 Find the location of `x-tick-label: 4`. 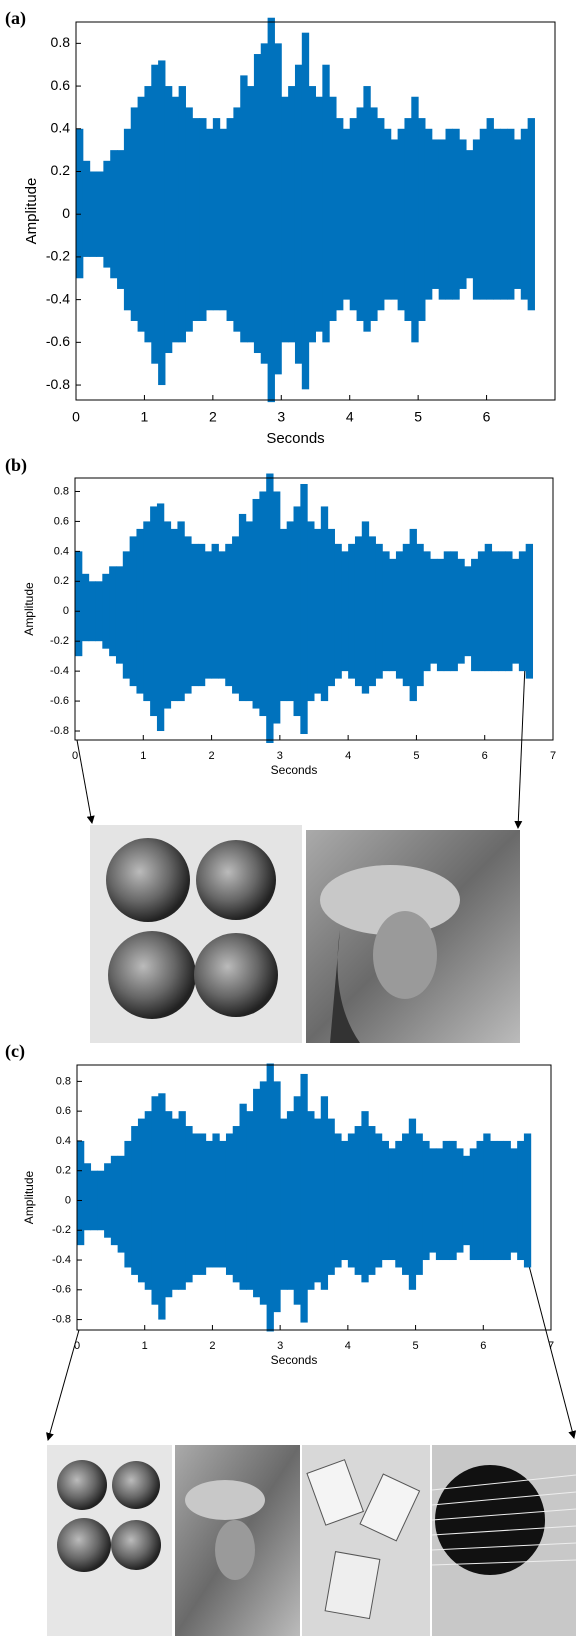

x-tick-label: 4 is located at coordinates (348, 756).